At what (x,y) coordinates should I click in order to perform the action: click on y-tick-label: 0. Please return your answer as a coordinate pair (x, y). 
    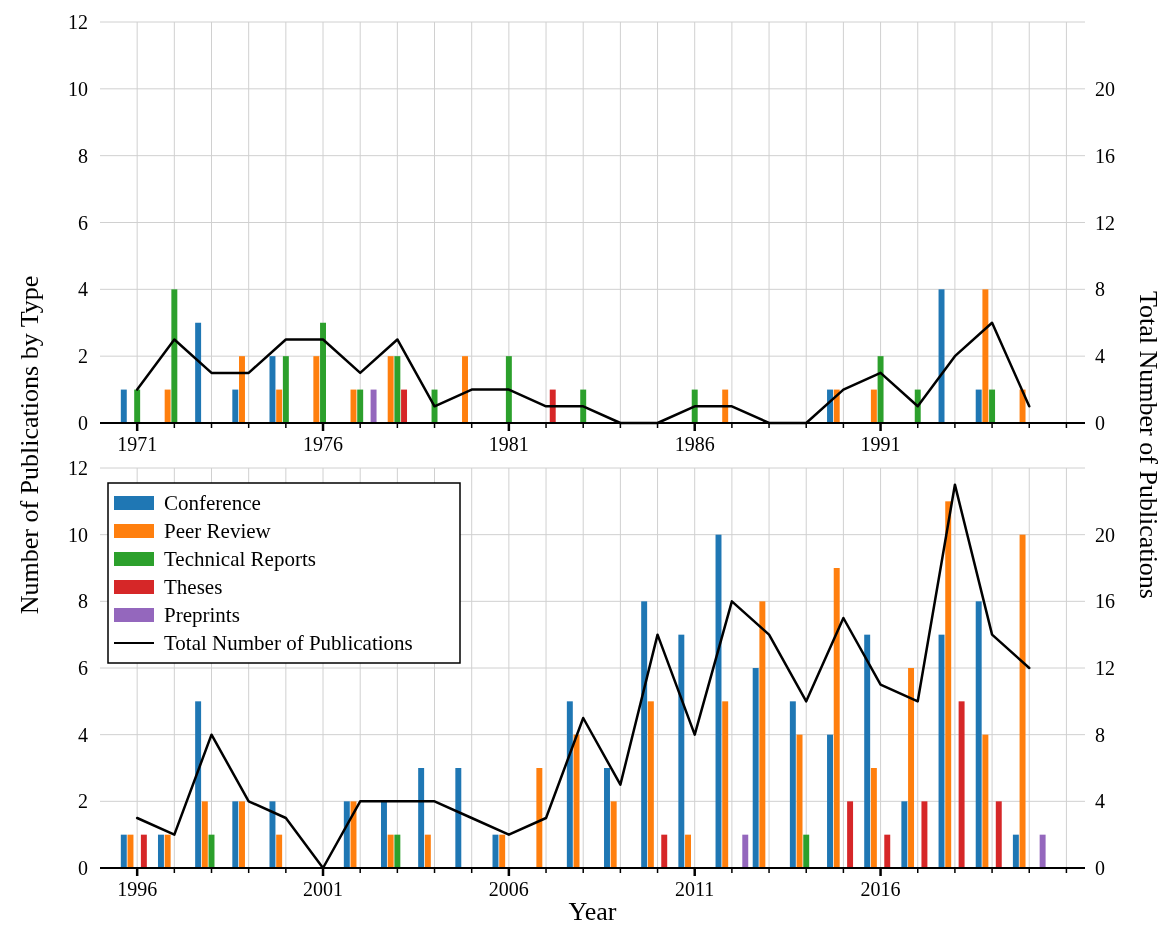
    Looking at the image, I should click on (83, 423).